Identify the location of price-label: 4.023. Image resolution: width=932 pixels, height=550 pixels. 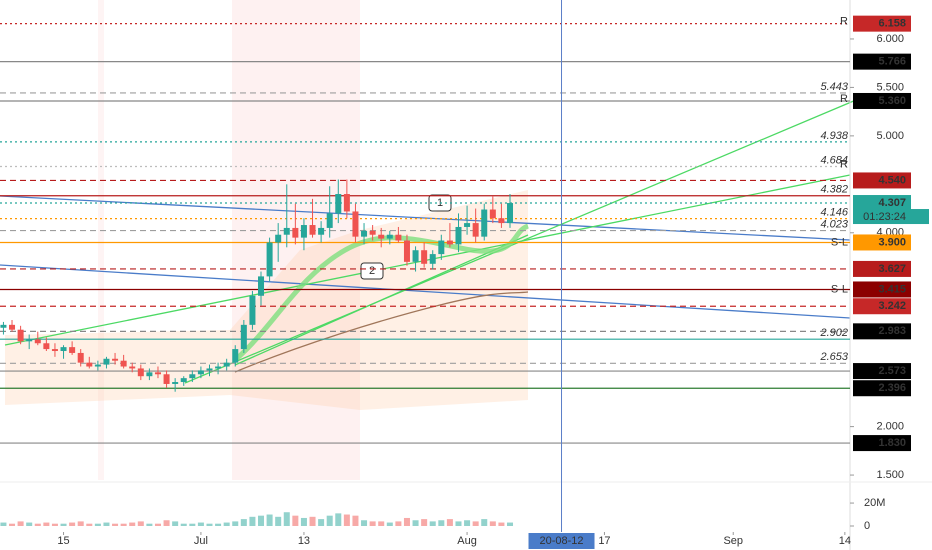
(834, 224).